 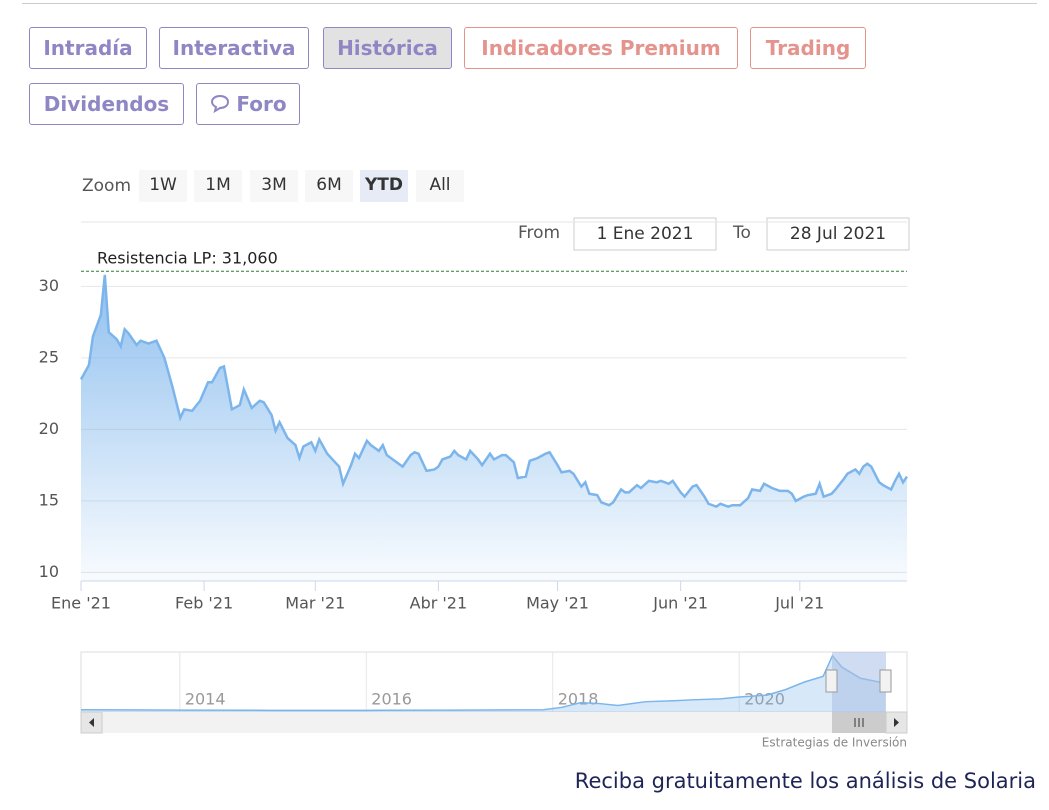 What do you see at coordinates (764, 699) in the screenshot?
I see `navigator-label: 2020` at bounding box center [764, 699].